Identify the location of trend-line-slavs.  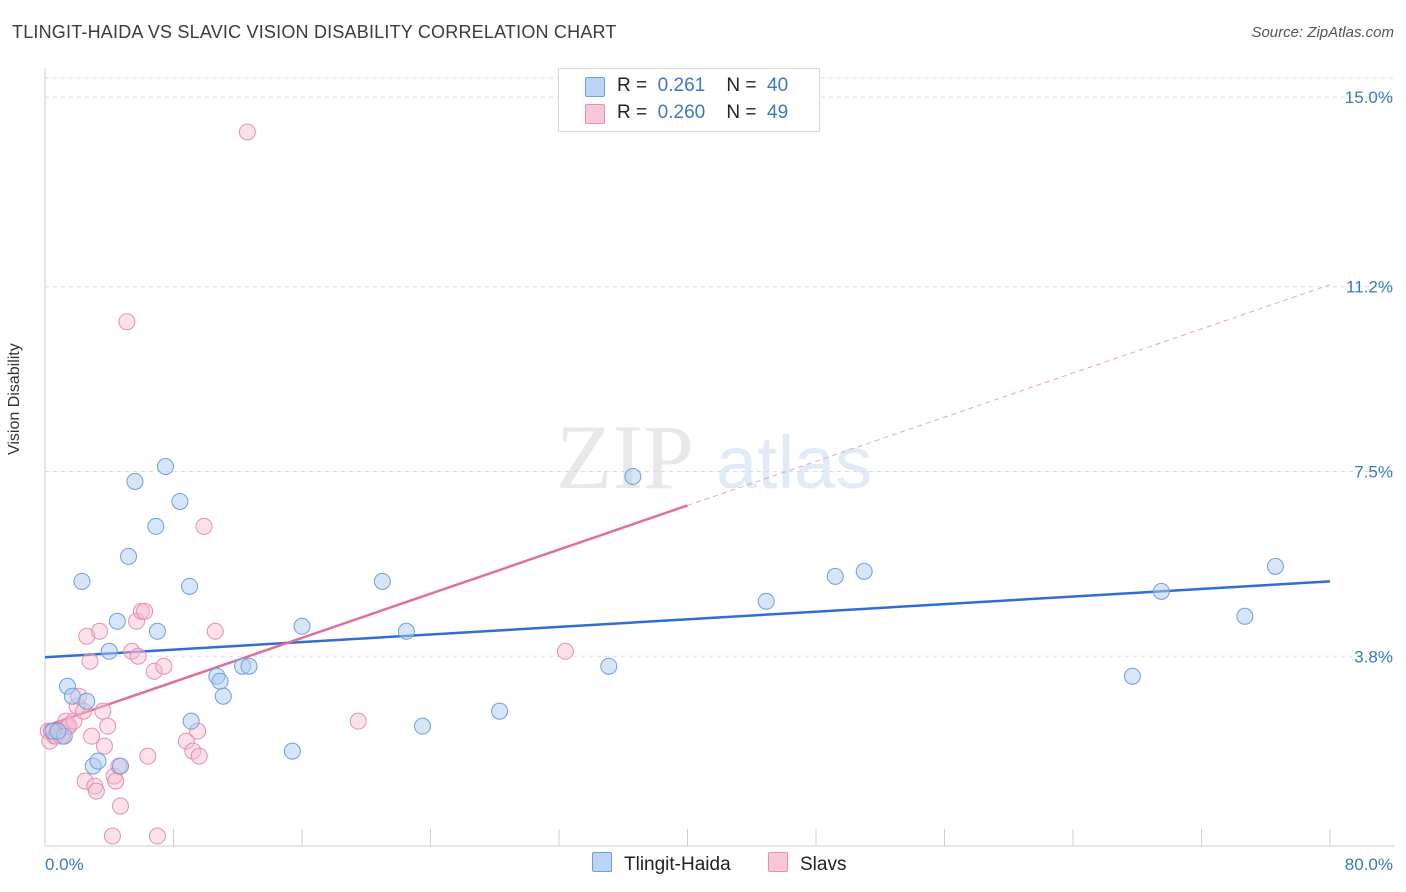
(366, 616).